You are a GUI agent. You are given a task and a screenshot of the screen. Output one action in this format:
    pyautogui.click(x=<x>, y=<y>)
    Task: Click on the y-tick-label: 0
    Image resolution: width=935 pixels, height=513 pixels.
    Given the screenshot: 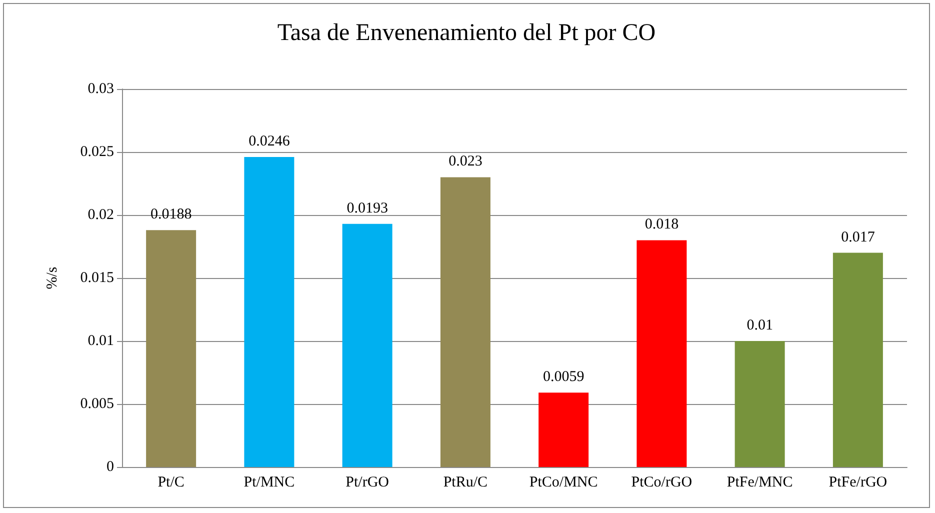 What is the action you would take?
    pyautogui.click(x=110, y=467)
    